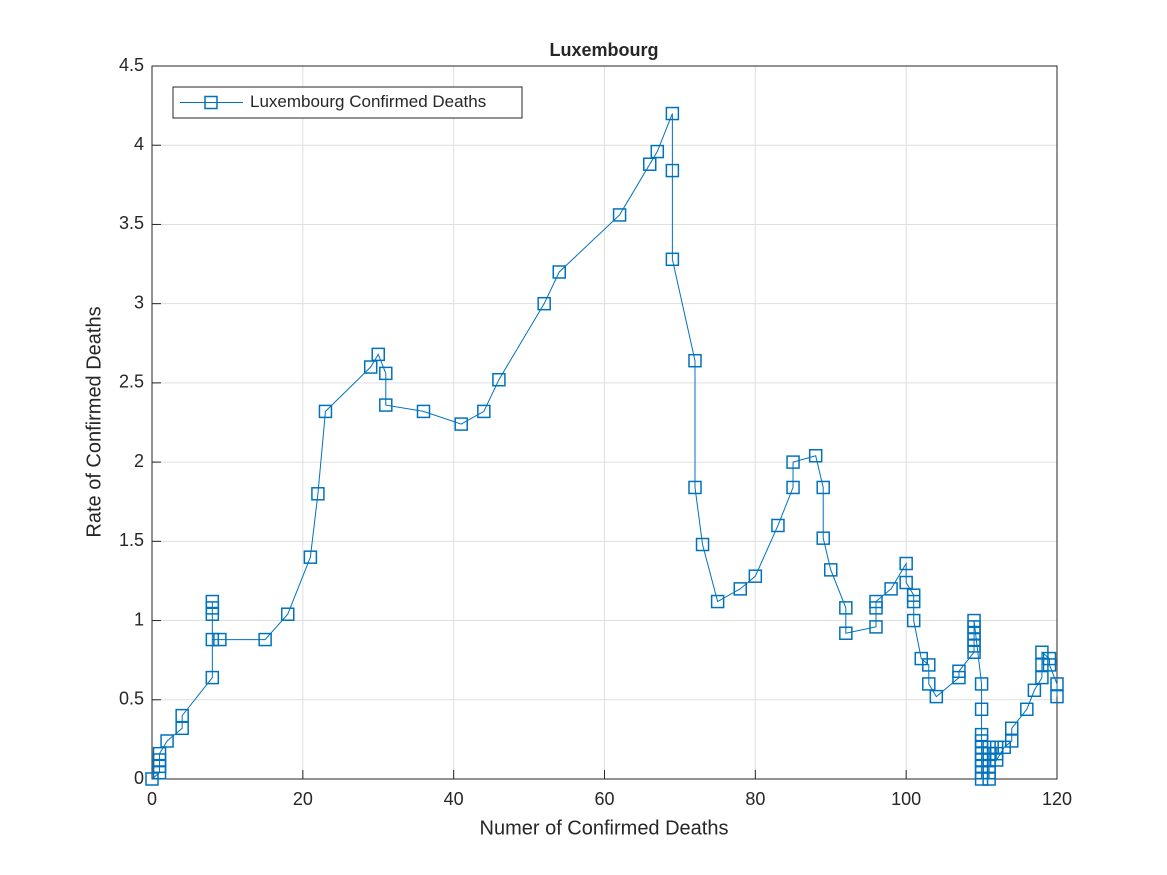  Describe the element at coordinates (303, 799) in the screenshot. I see `x-tick-label: 20` at that location.